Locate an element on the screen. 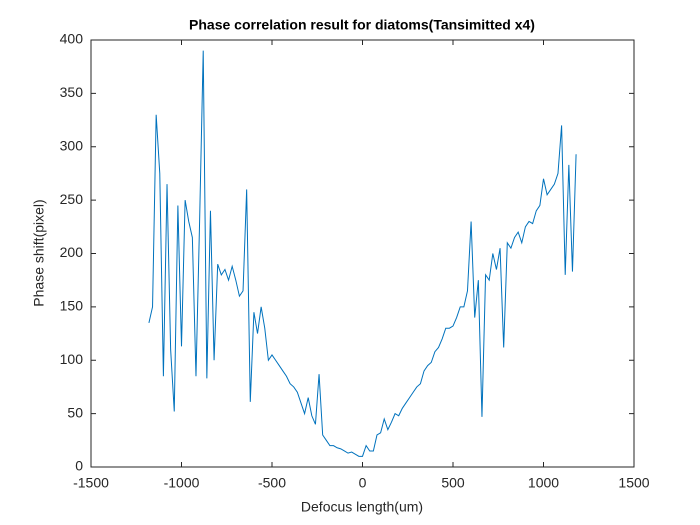 This screenshot has height=525, width=700. x-tick-label: -1500 is located at coordinates (91, 483).